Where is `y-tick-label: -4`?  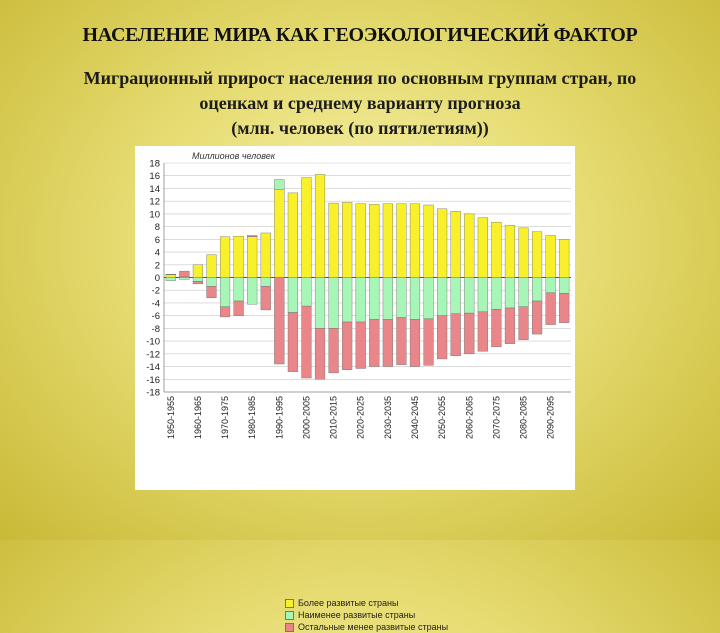
y-tick-label: -4 is located at coordinates (156, 303).